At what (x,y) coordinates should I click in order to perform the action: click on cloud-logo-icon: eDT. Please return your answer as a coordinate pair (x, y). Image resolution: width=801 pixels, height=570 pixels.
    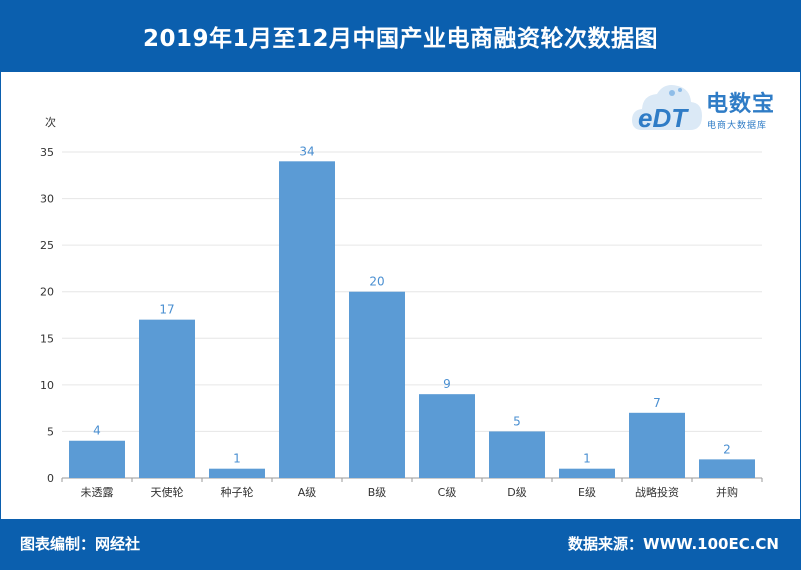
    Looking at the image, I should click on (667, 109).